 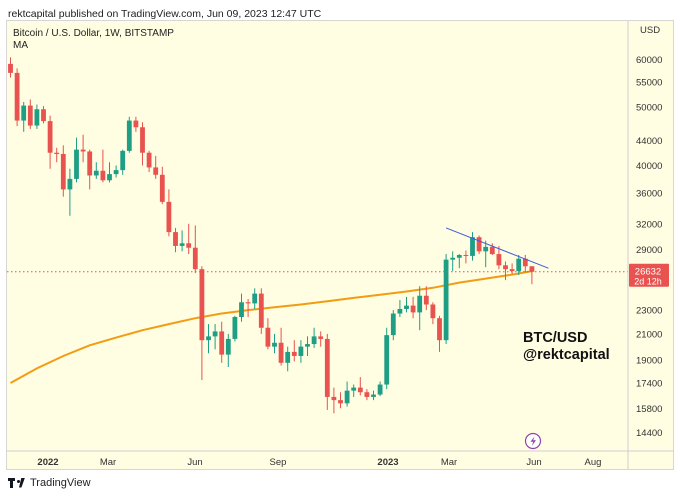 What do you see at coordinates (649, 250) in the screenshot?
I see `y-tick-label: 29000` at bounding box center [649, 250].